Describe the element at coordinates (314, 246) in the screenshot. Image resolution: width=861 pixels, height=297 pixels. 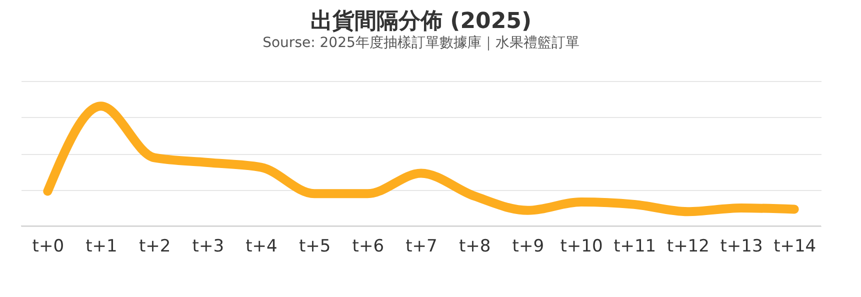
I see `x-tick-label: t+5` at that location.